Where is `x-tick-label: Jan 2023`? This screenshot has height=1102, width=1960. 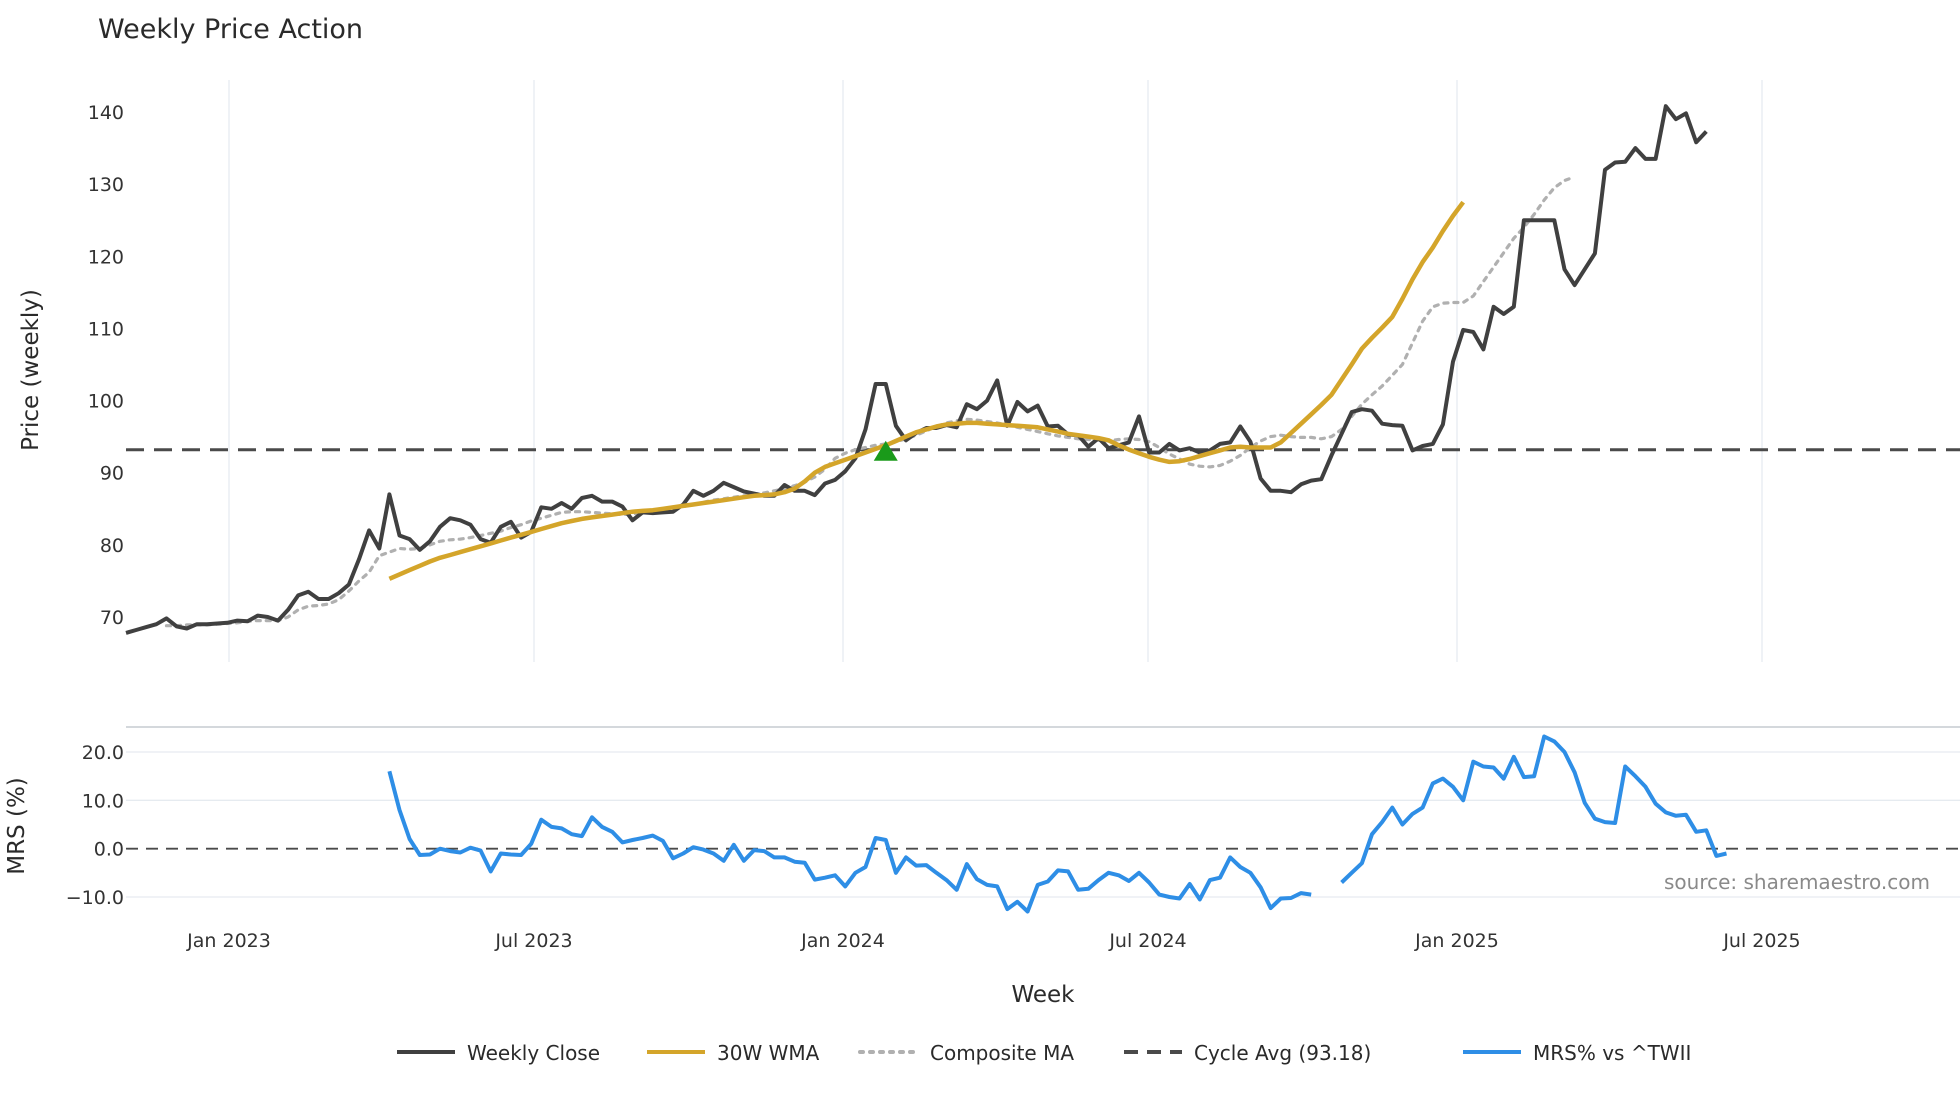 x-tick-label: Jan 2023 is located at coordinates (228, 941).